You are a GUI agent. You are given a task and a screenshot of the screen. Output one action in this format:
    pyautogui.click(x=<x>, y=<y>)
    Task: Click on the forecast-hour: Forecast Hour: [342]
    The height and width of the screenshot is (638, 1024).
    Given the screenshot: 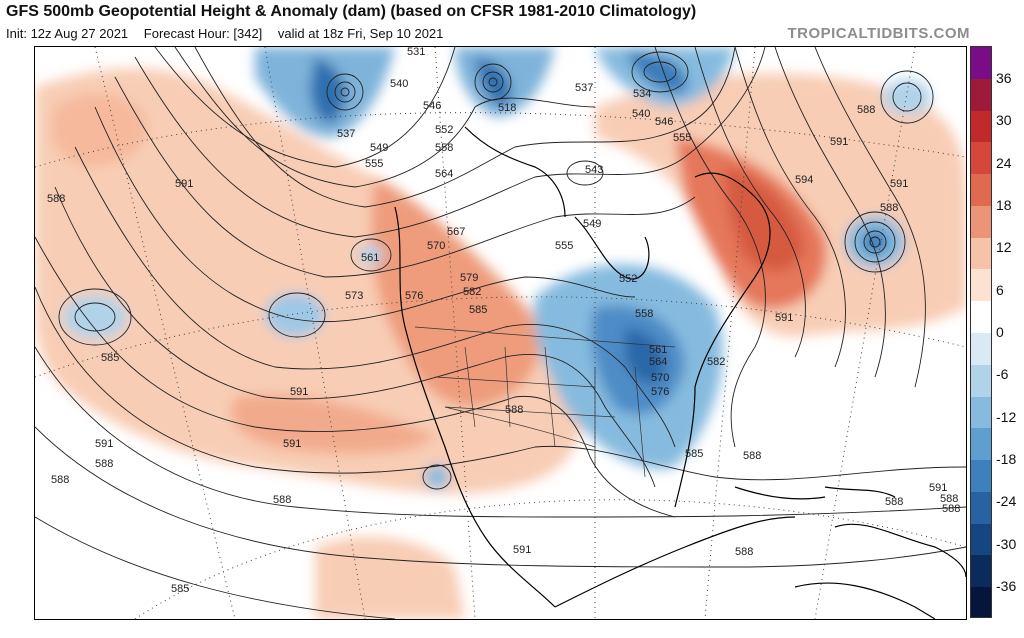 What is the action you would take?
    pyautogui.click(x=203, y=33)
    